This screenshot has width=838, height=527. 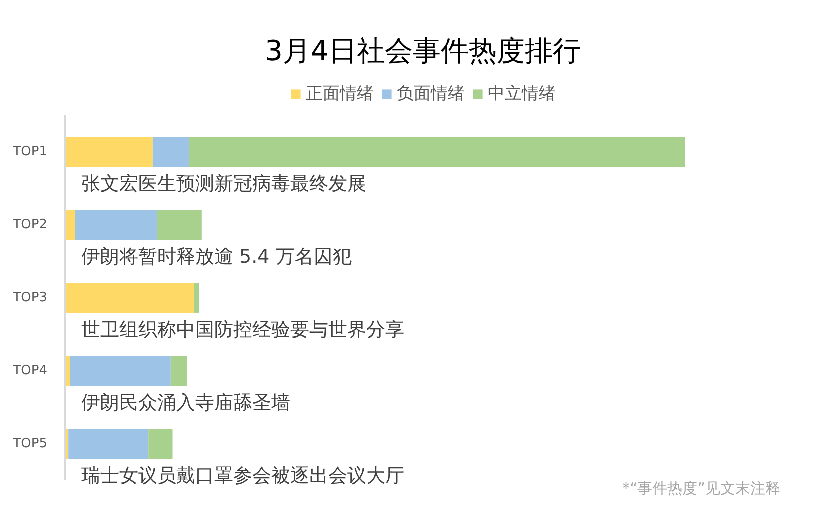 What do you see at coordinates (431, 94) in the screenshot?
I see `legend-label: 负面情绪` at bounding box center [431, 94].